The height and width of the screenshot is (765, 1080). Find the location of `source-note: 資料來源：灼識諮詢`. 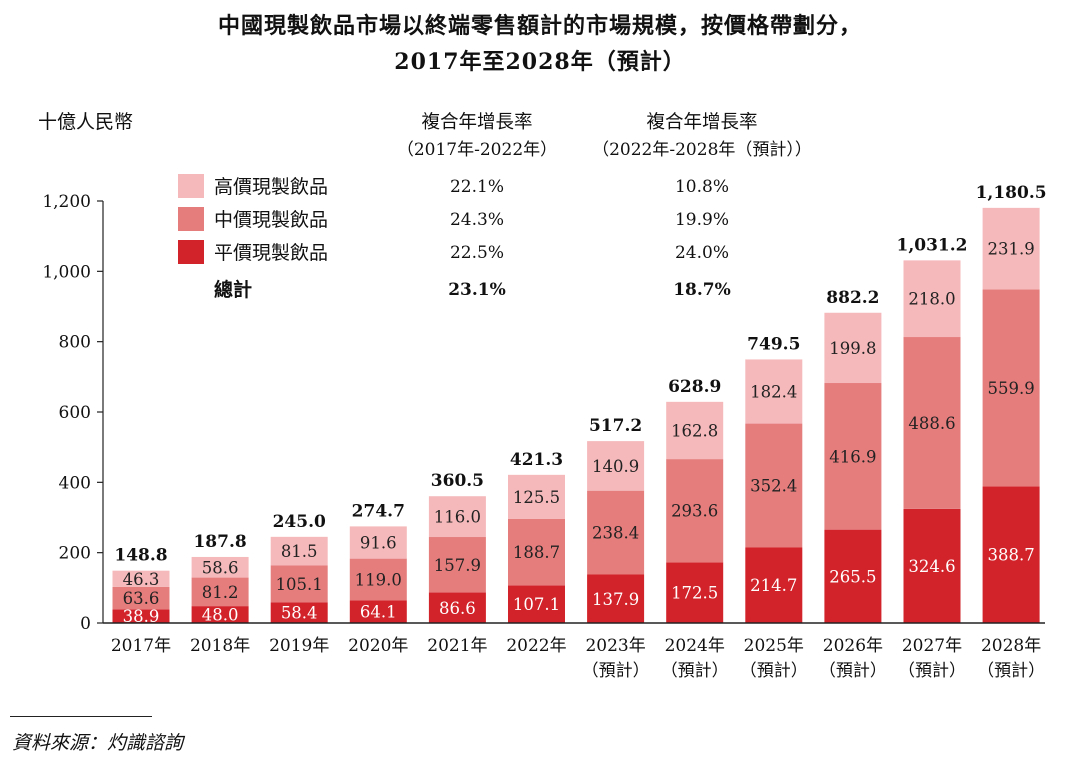

source-note: 資料來源：灼識諮詢 is located at coordinates (98, 743).